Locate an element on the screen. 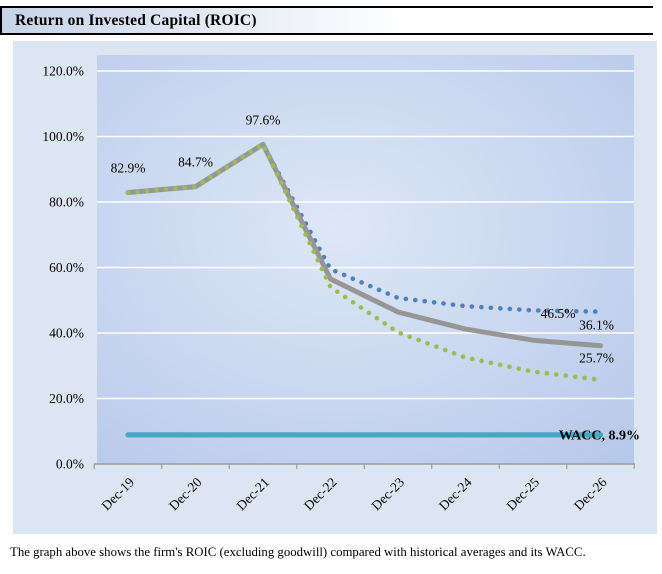 Image resolution: width=662 pixels, height=574 pixels. ytick-label-40.0%: 40.0% is located at coordinates (66, 333).